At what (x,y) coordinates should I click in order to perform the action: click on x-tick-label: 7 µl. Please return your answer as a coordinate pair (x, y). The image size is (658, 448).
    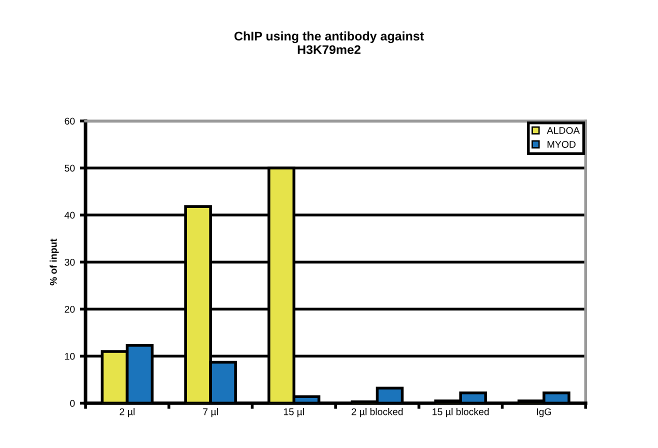
    Looking at the image, I should click on (210, 413).